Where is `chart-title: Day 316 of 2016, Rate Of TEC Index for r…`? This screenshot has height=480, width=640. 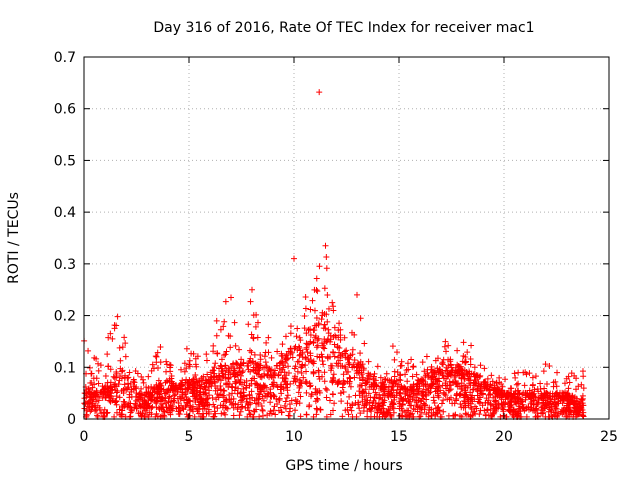 chart-title: Day 316 of 2016, Rate Of TEC Index for r… is located at coordinates (343, 28).